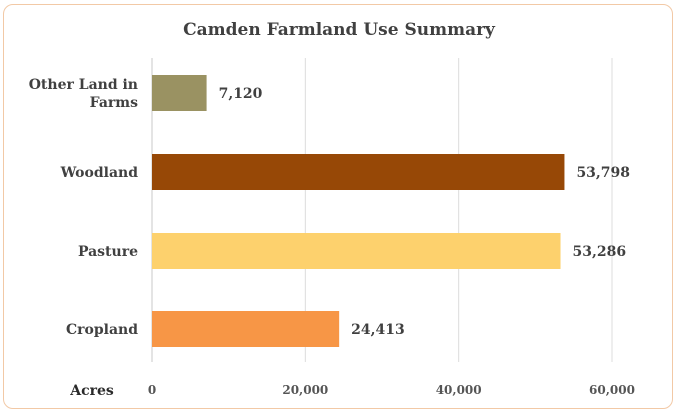  Describe the element at coordinates (459, 390) in the screenshot. I see `x-tick-label: 40,000` at that location.